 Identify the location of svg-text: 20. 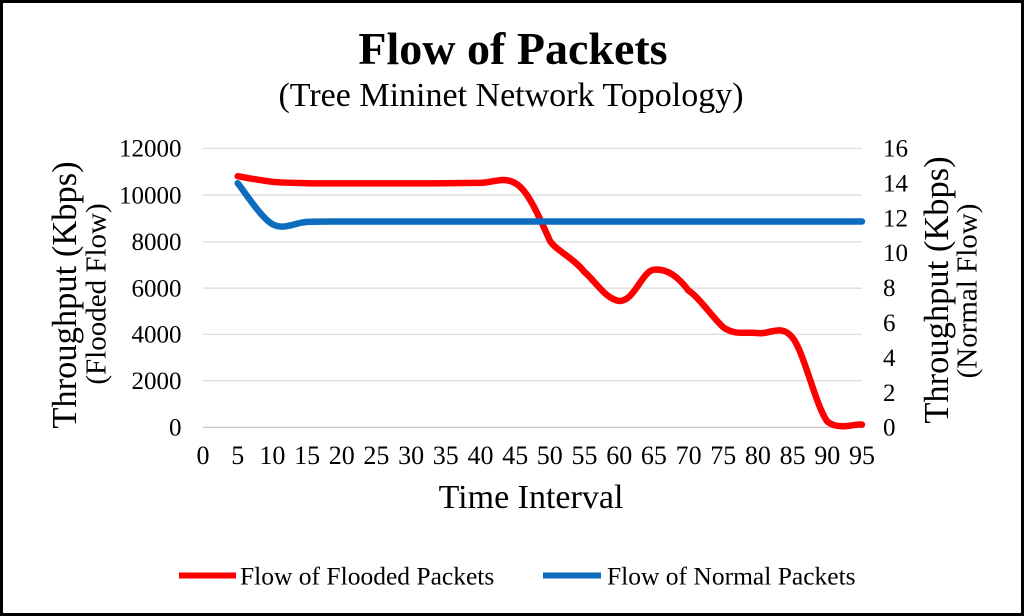
(342, 455).